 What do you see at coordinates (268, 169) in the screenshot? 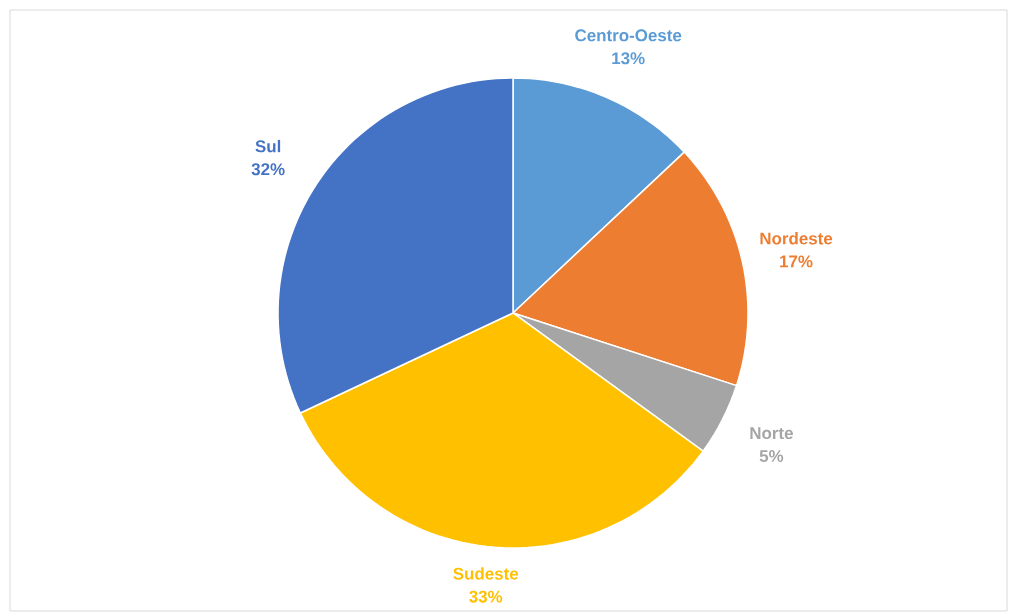
I see `data-label: 32%` at bounding box center [268, 169].